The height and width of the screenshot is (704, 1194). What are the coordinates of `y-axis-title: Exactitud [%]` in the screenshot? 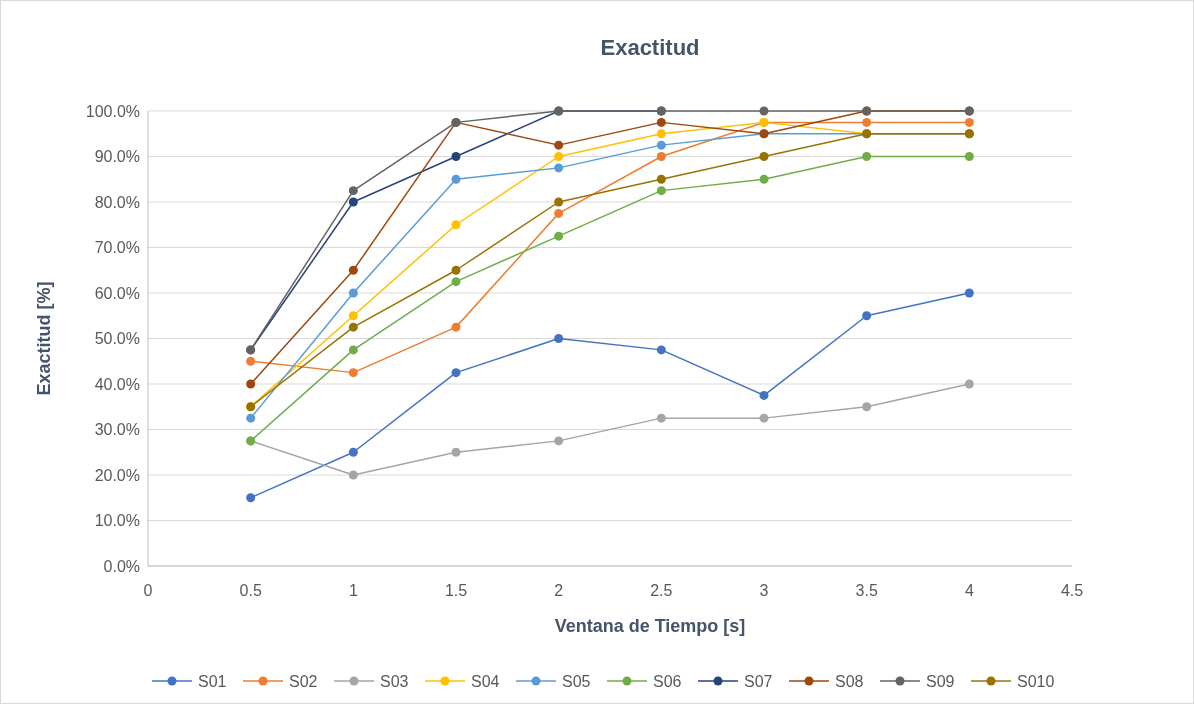 It's located at (44, 338).